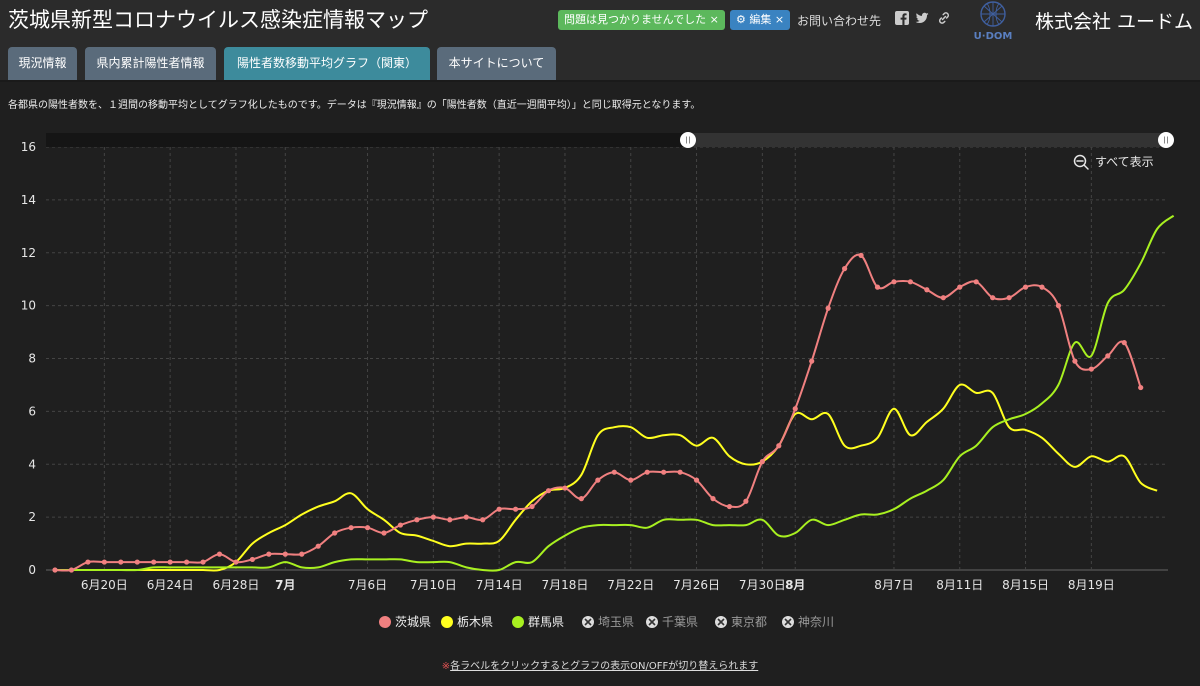 Image resolution: width=1200 pixels, height=686 pixels. I want to click on x-tick-label: 7月14日, so click(499, 585).